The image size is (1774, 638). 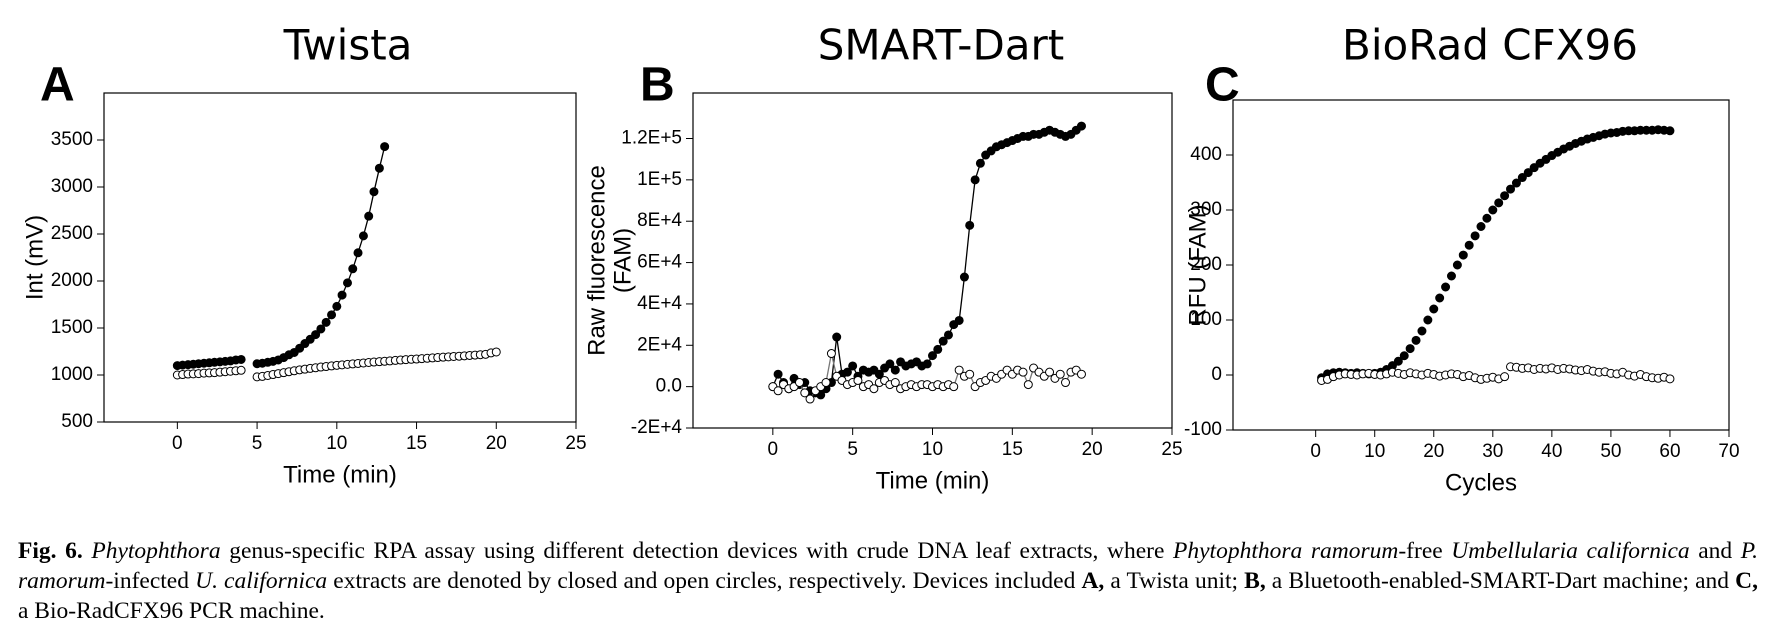 I want to click on caption-run: a Twista unit;, so click(x=1174, y=581).